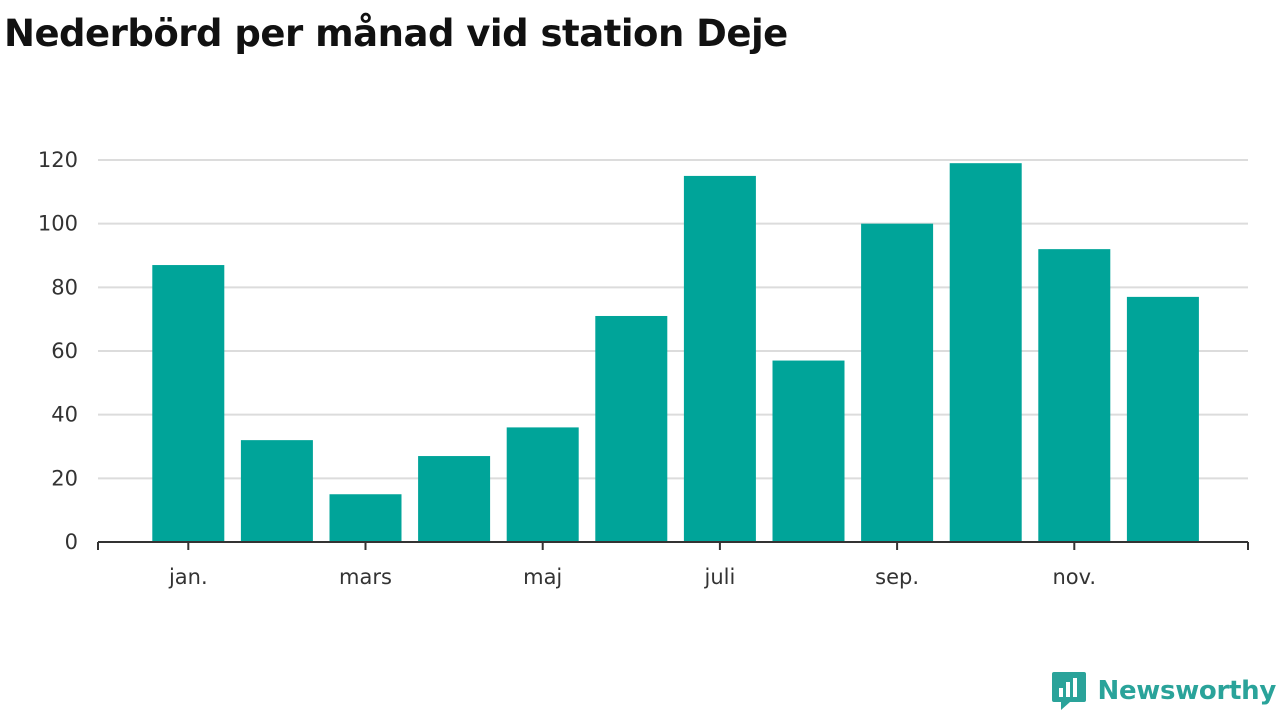 Image resolution: width=1280 pixels, height=720 pixels. What do you see at coordinates (64, 287) in the screenshot?
I see `y-tick-label: 80` at bounding box center [64, 287].